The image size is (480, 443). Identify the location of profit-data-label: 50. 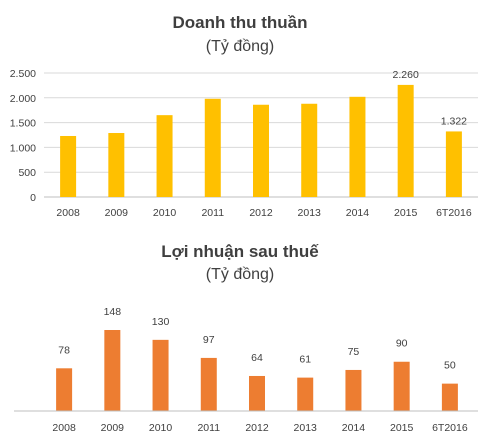
(450, 366).